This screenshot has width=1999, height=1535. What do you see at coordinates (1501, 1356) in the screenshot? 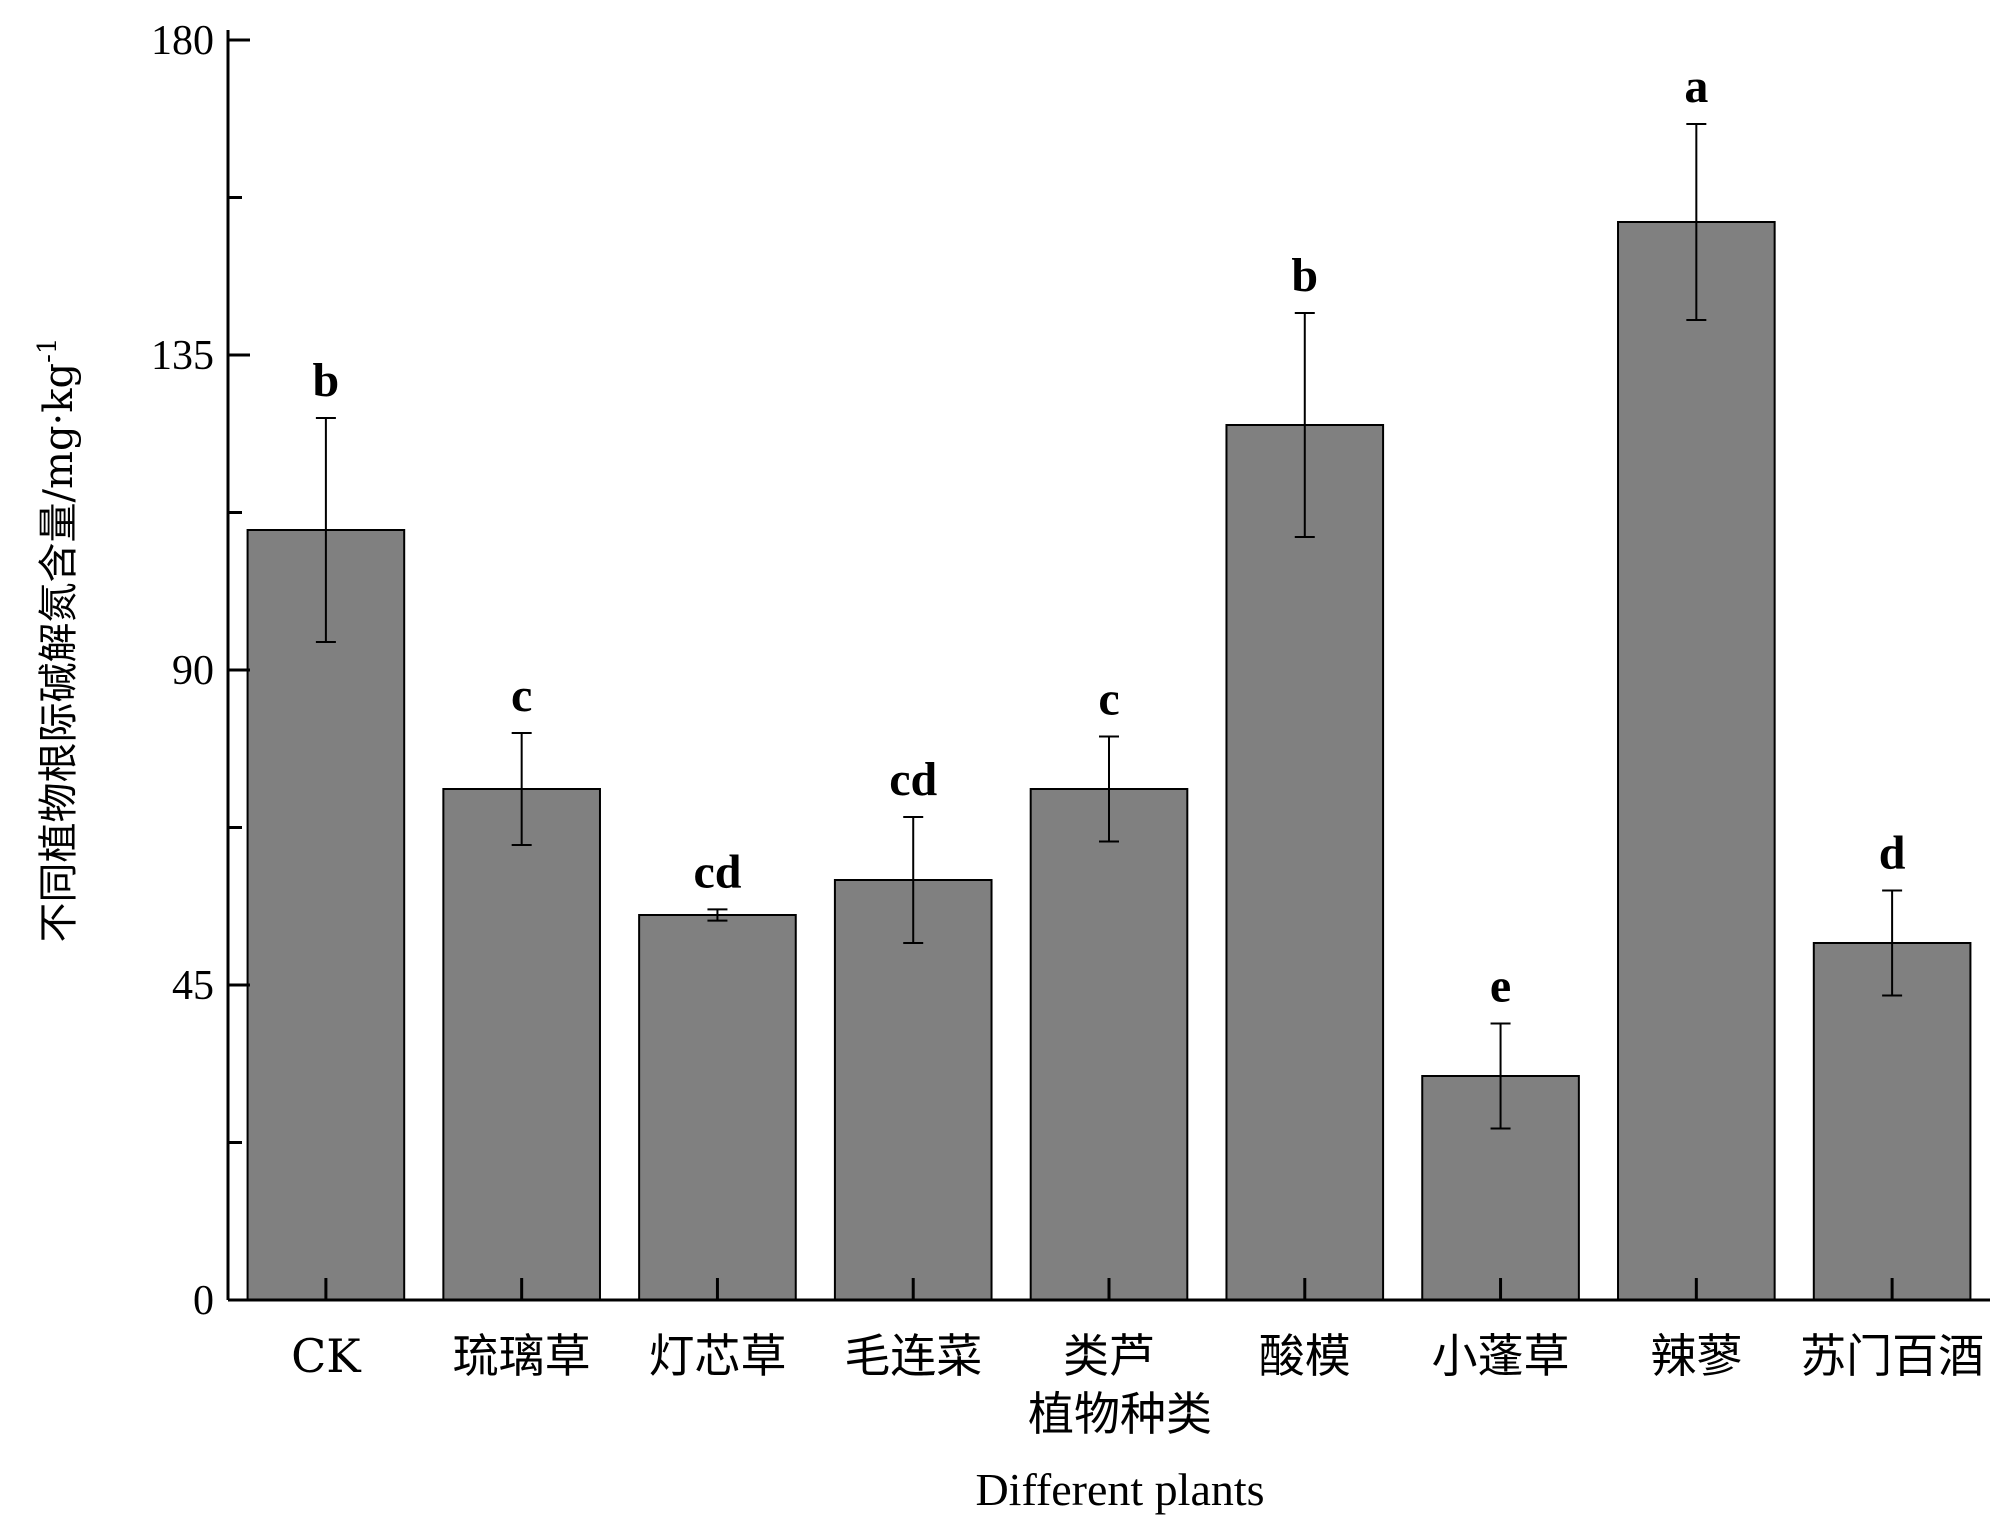
I see `x-tick-label-6: 小蓬草` at bounding box center [1501, 1356].